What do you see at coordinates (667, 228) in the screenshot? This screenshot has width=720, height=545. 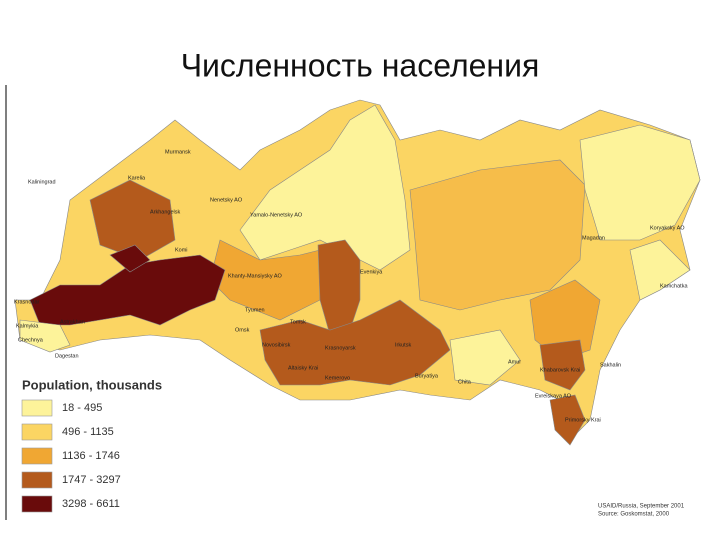 I see `map-label: Koryaksky AO` at bounding box center [667, 228].